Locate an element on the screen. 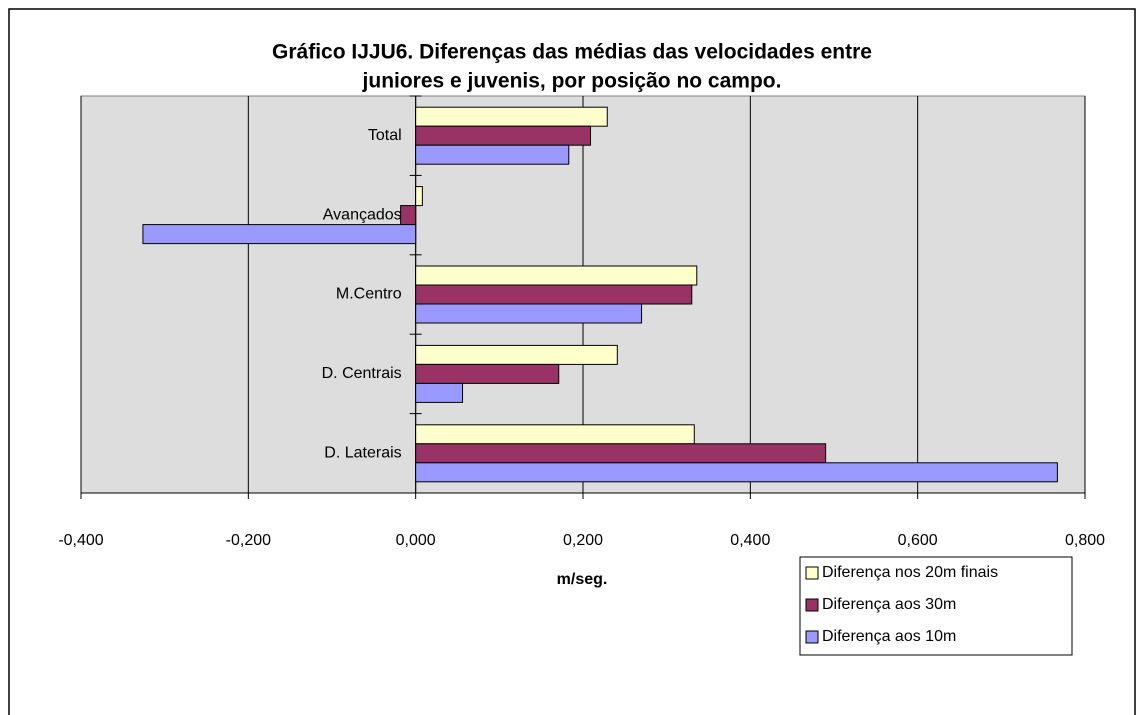 This screenshot has height=715, width=1144. legend-label: Diferença nos 20m finais is located at coordinates (910, 572).